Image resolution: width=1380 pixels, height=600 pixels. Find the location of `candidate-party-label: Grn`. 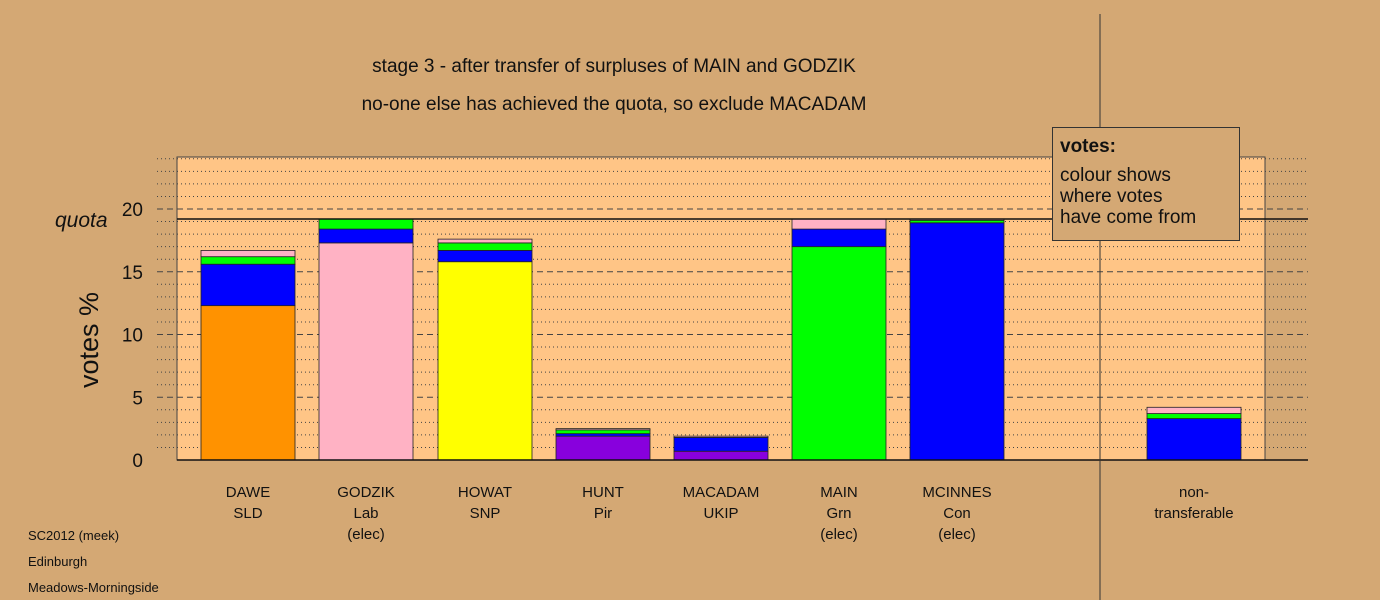

candidate-party-label: Grn is located at coordinates (838, 513).